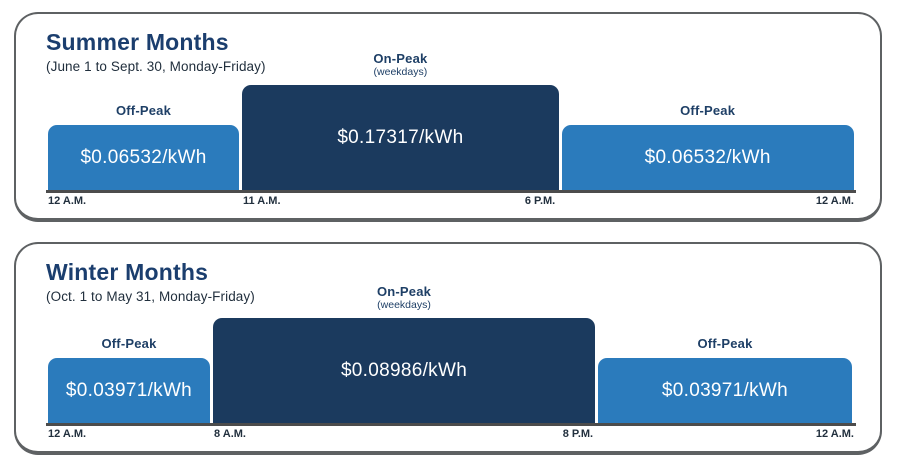 This screenshot has height=469, width=900. What do you see at coordinates (400, 64) in the screenshot?
I see `summer-onpeak-label: On-Peak (weekdays)` at bounding box center [400, 64].